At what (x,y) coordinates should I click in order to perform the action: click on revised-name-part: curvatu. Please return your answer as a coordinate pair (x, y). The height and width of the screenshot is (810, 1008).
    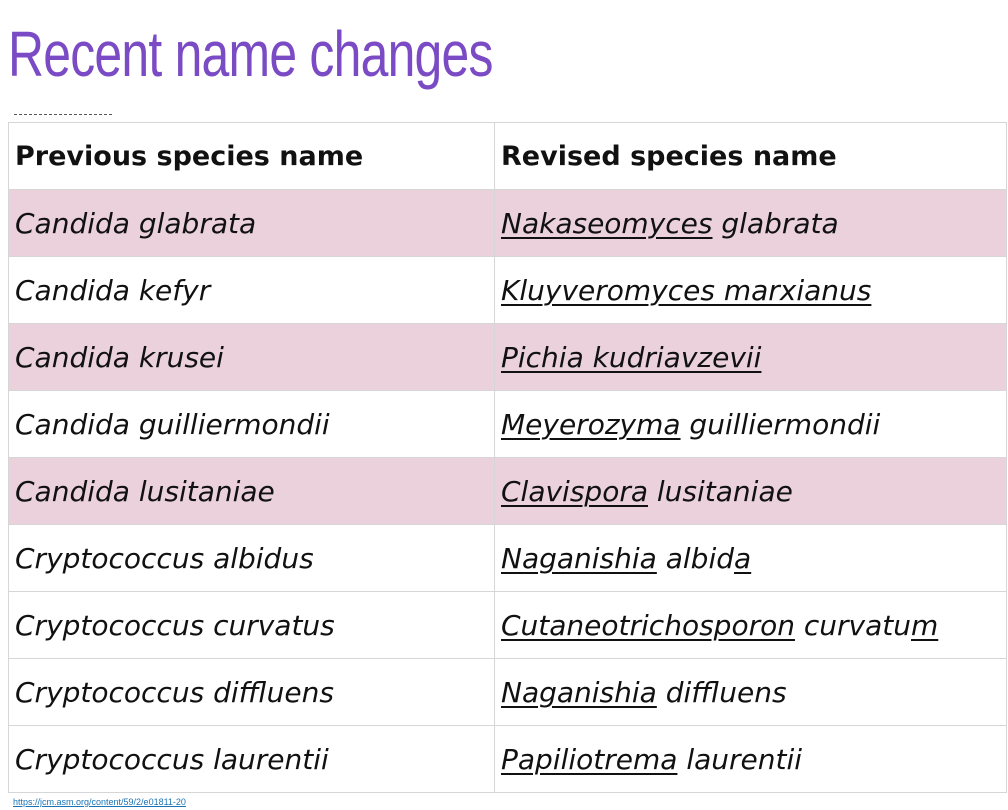
    Looking at the image, I should click on (852, 625).